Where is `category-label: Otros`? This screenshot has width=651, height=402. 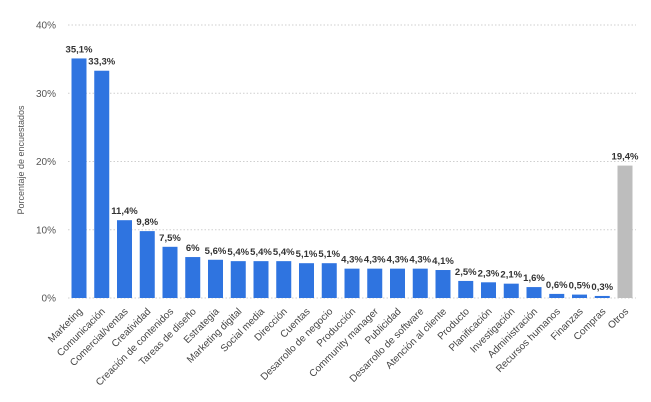
category-label: Otros is located at coordinates (618, 318).